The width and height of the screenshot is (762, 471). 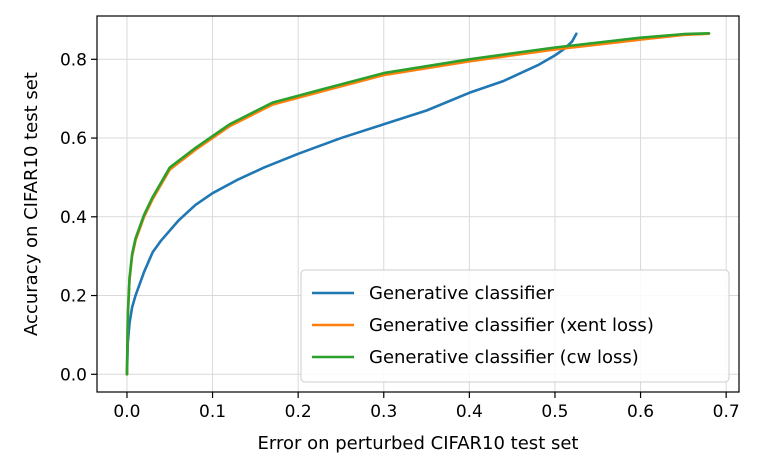 I want to click on y-tick-label: 0.6, so click(x=73, y=139).